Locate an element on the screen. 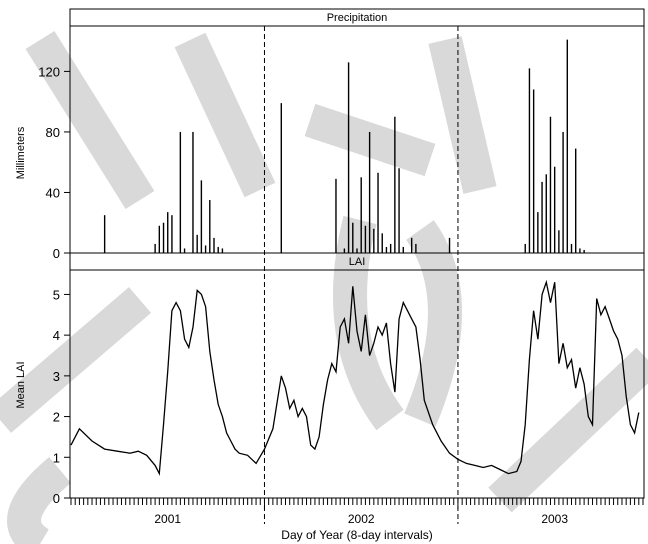 The width and height of the screenshot is (648, 544). precip-y-axis: 0 40 80 120 is located at coordinates (54, 162).